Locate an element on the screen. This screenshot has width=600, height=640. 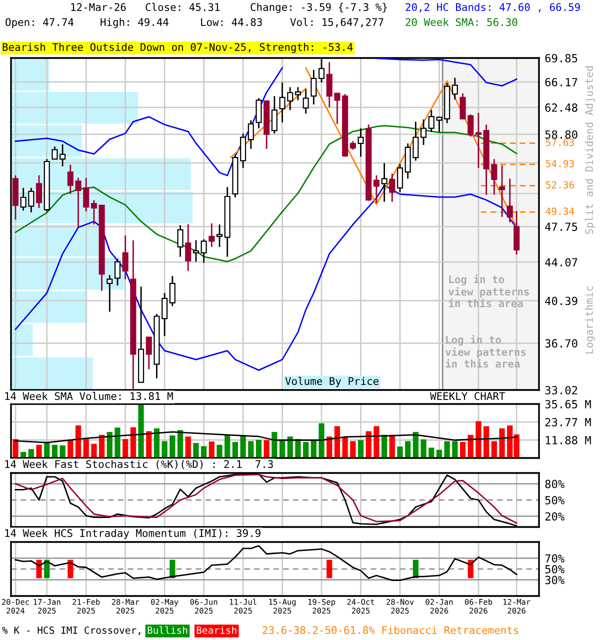
chart-title: 14 Week SMA Volume: 13.81 M is located at coordinates (89, 396).